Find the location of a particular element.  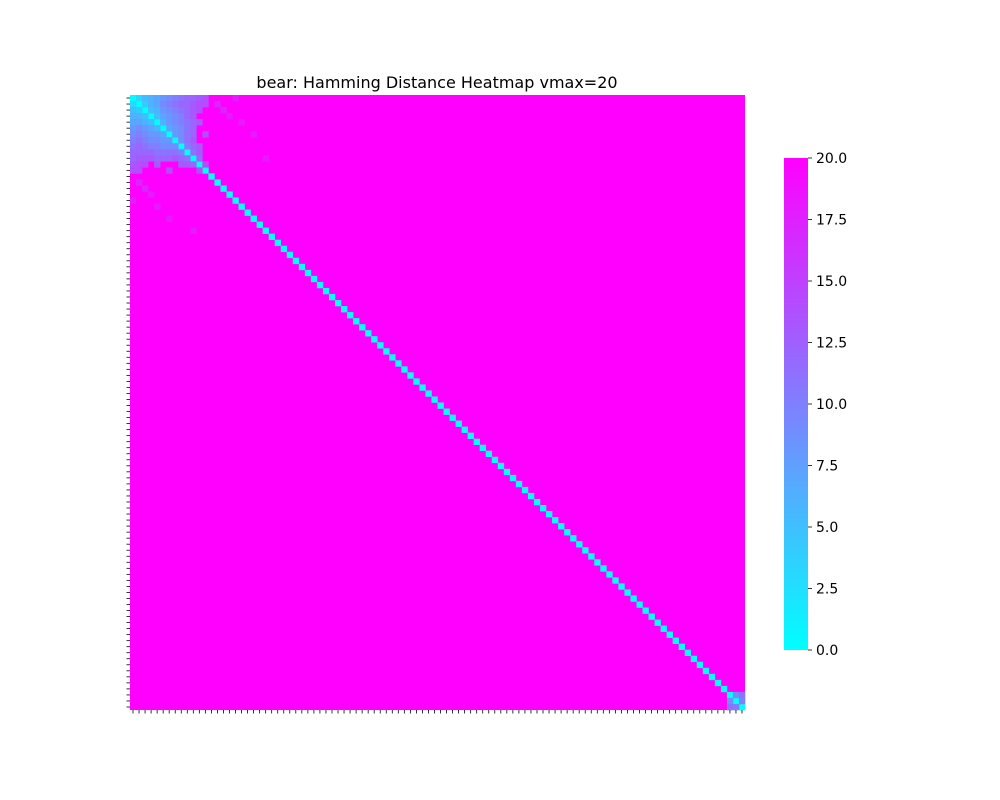

colorbar-gradient is located at coordinates (796, 404).